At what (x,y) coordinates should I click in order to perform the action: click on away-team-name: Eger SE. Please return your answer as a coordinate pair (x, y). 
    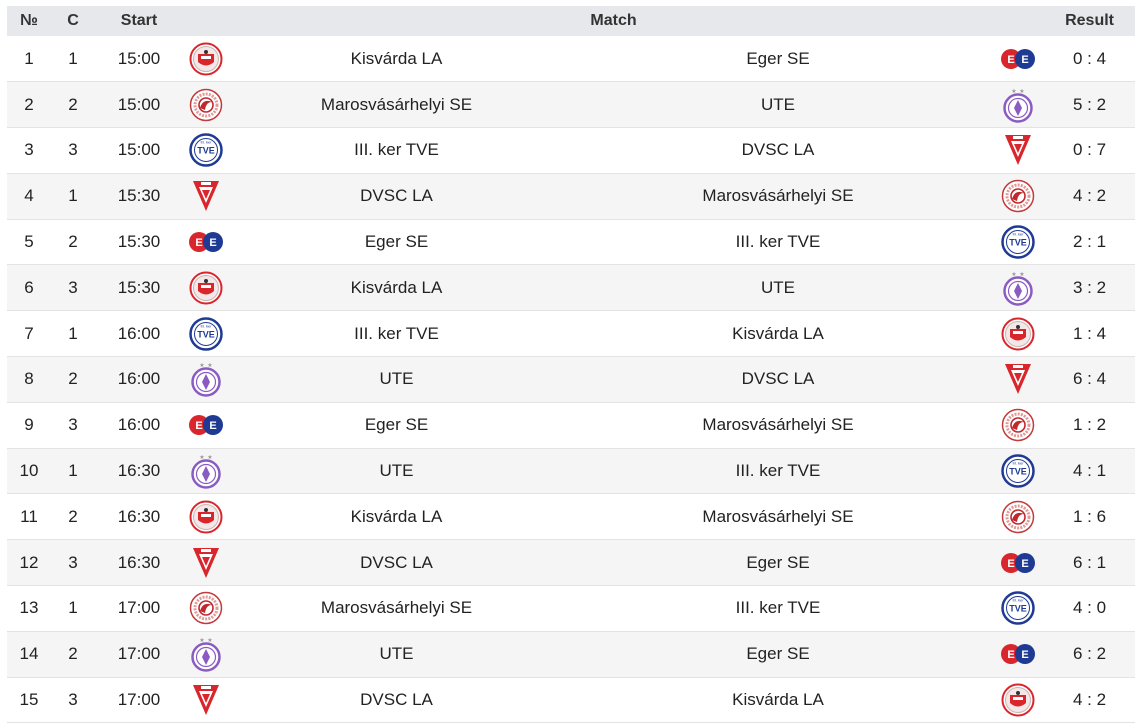
    Looking at the image, I should click on (778, 654).